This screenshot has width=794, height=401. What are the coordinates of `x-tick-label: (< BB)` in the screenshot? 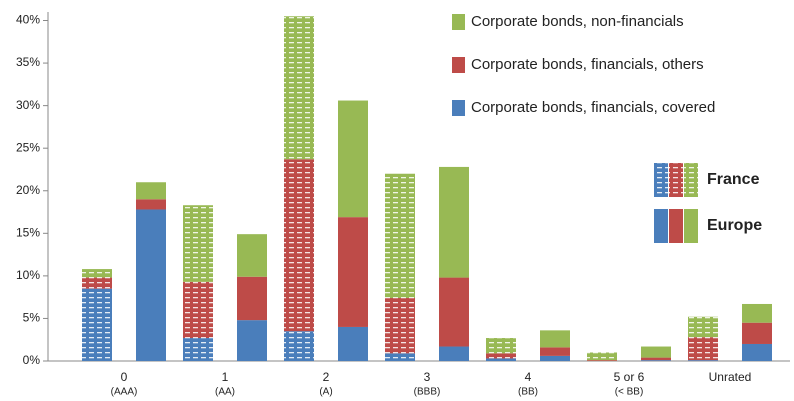 It's located at (629, 392).